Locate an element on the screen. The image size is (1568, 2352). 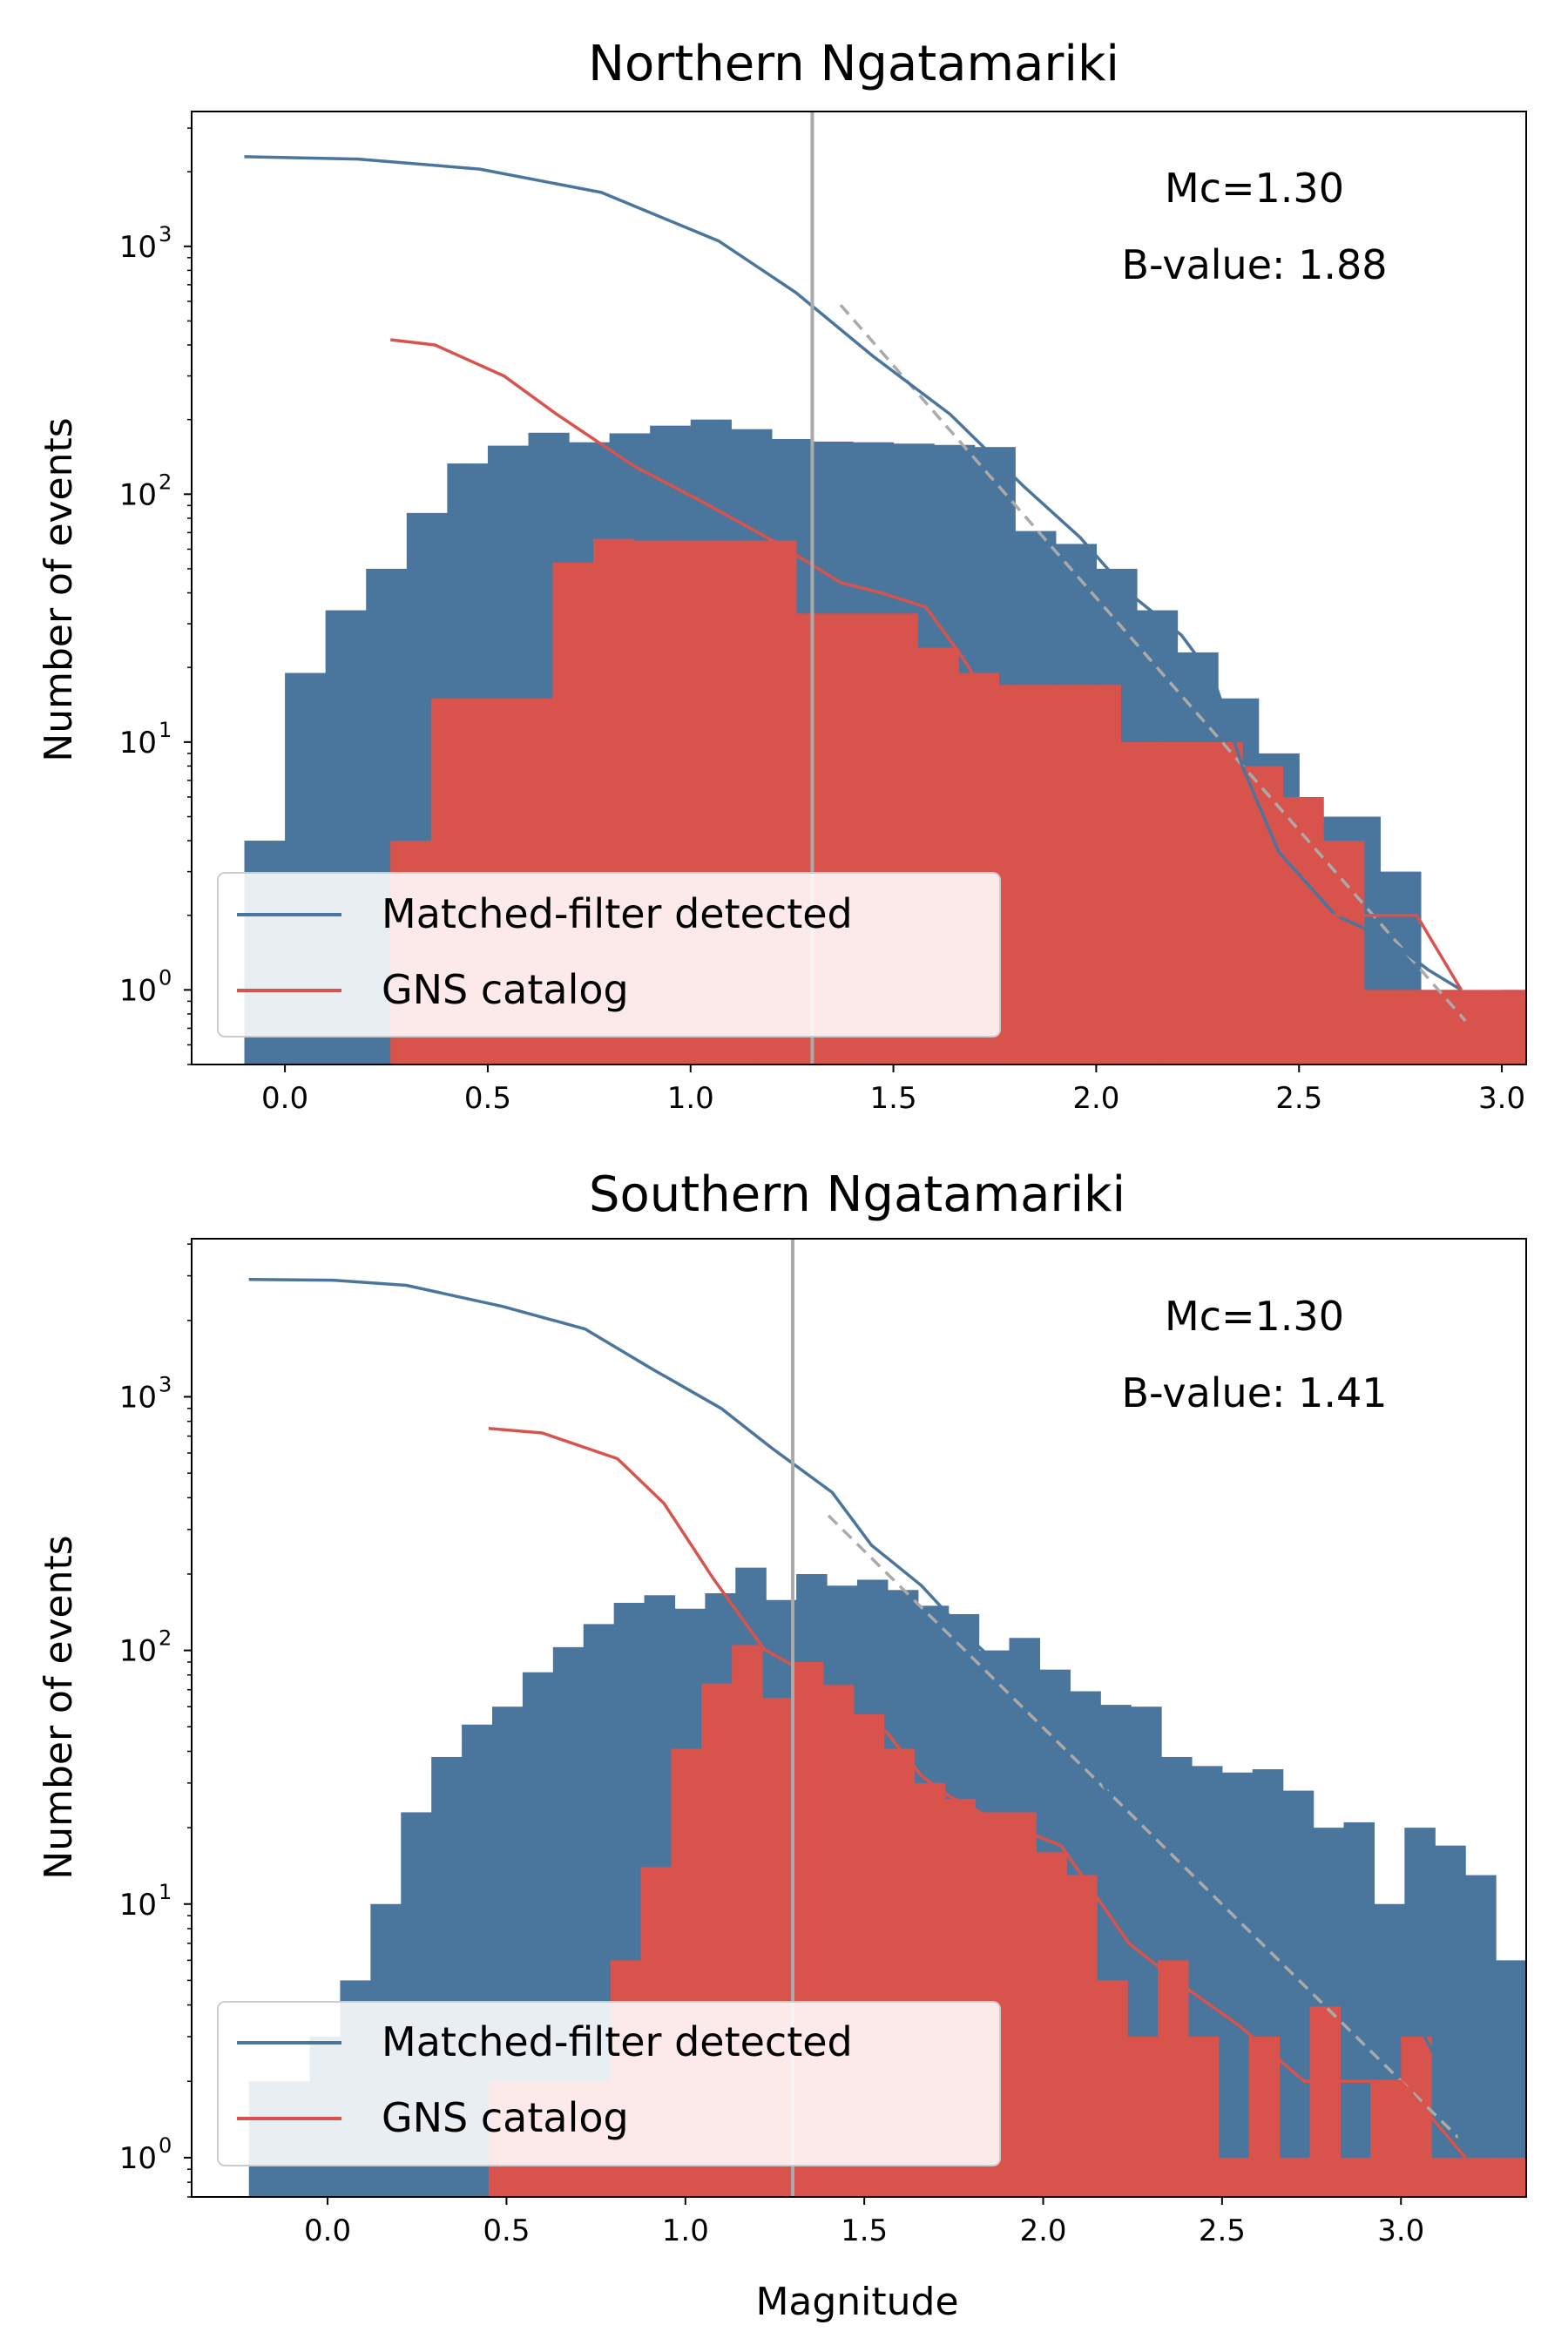
x-axis-label: Magnitude is located at coordinates (856, 2302).